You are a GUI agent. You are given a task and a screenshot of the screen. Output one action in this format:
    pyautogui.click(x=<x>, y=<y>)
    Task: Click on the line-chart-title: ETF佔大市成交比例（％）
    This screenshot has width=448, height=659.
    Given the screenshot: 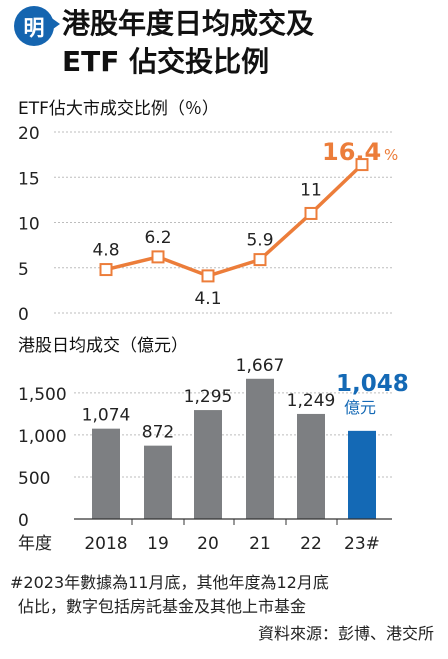 What is the action you would take?
    pyautogui.click(x=118, y=109)
    